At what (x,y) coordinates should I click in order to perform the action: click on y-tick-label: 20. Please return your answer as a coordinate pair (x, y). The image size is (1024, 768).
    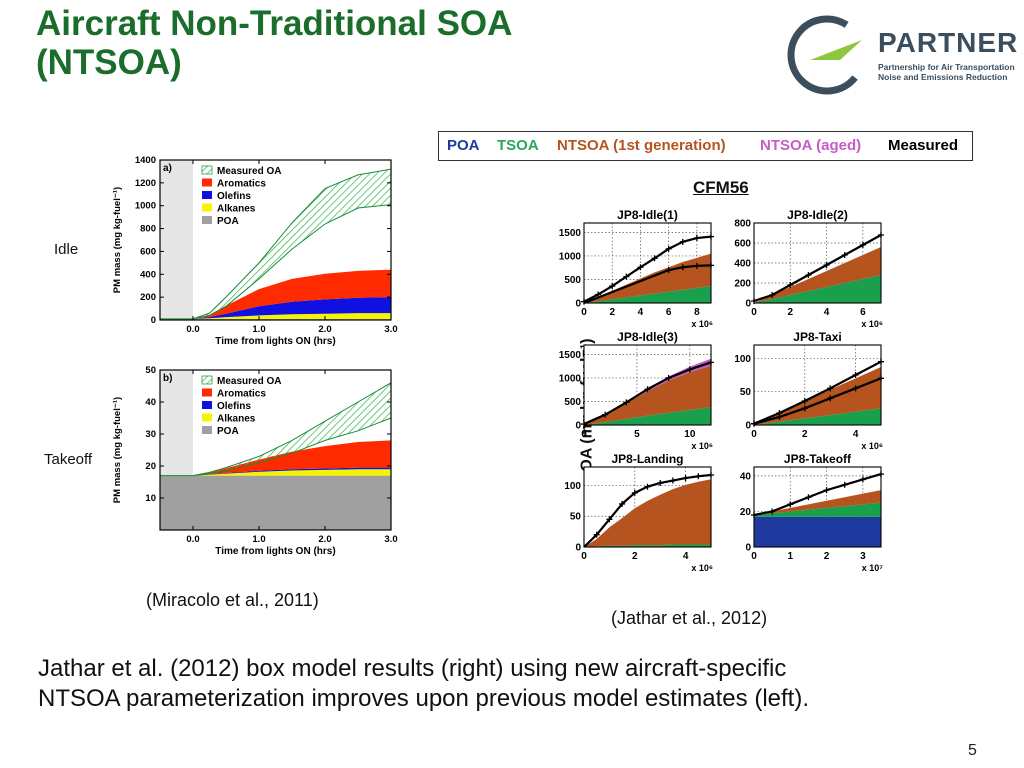
    Looking at the image, I should click on (746, 512).